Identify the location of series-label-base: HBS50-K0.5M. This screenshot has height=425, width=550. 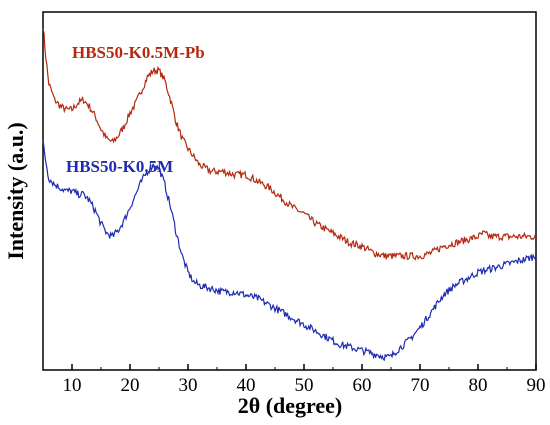
(119, 166).